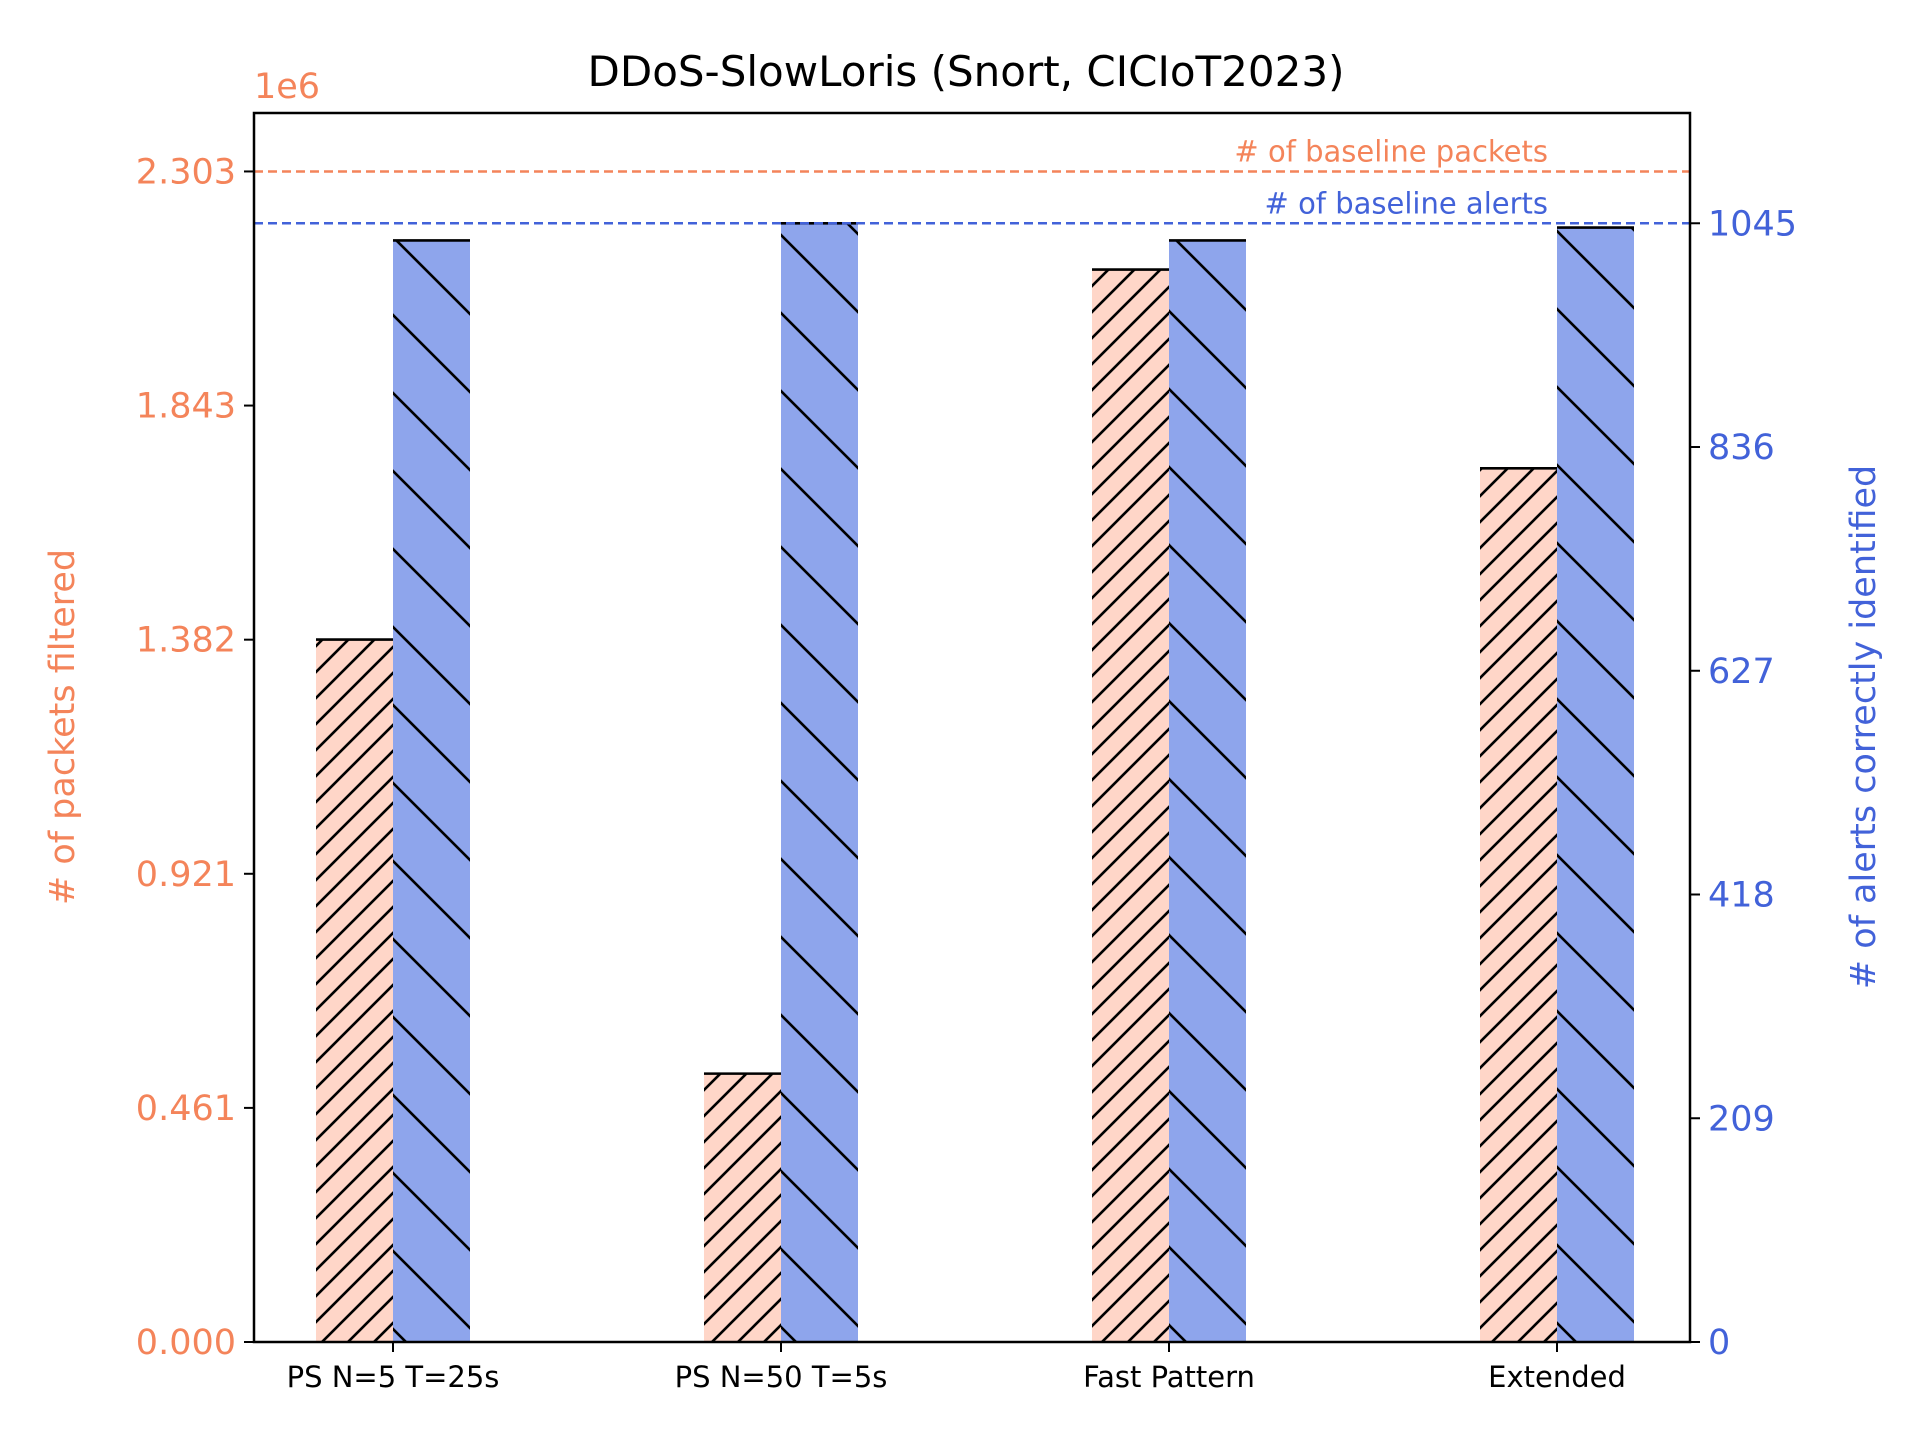  I want to click on reference-line-label: # of baseline packets, so click(1391, 151).